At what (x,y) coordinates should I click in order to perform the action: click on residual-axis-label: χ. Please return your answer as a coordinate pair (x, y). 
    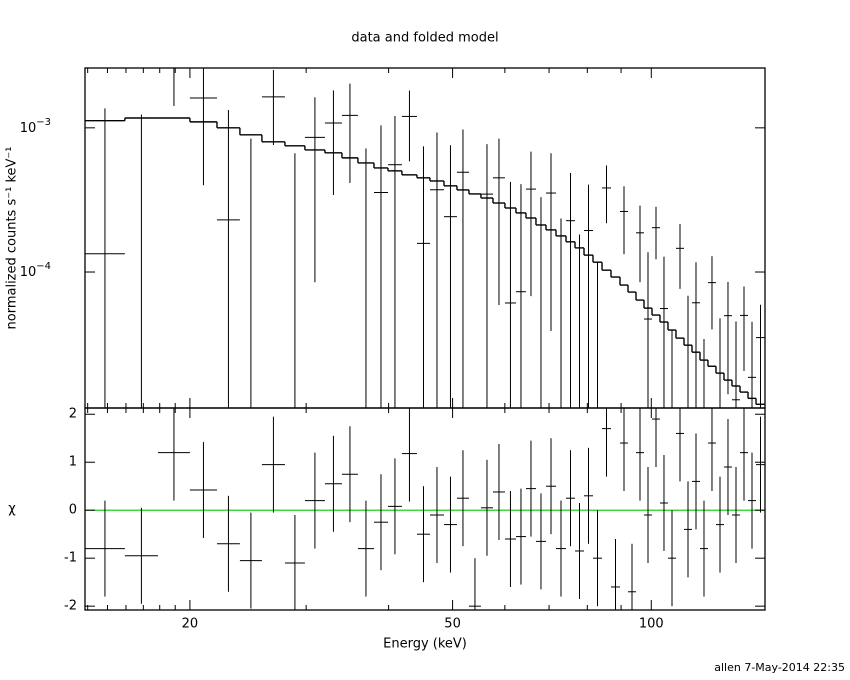
    Looking at the image, I should click on (12, 509).